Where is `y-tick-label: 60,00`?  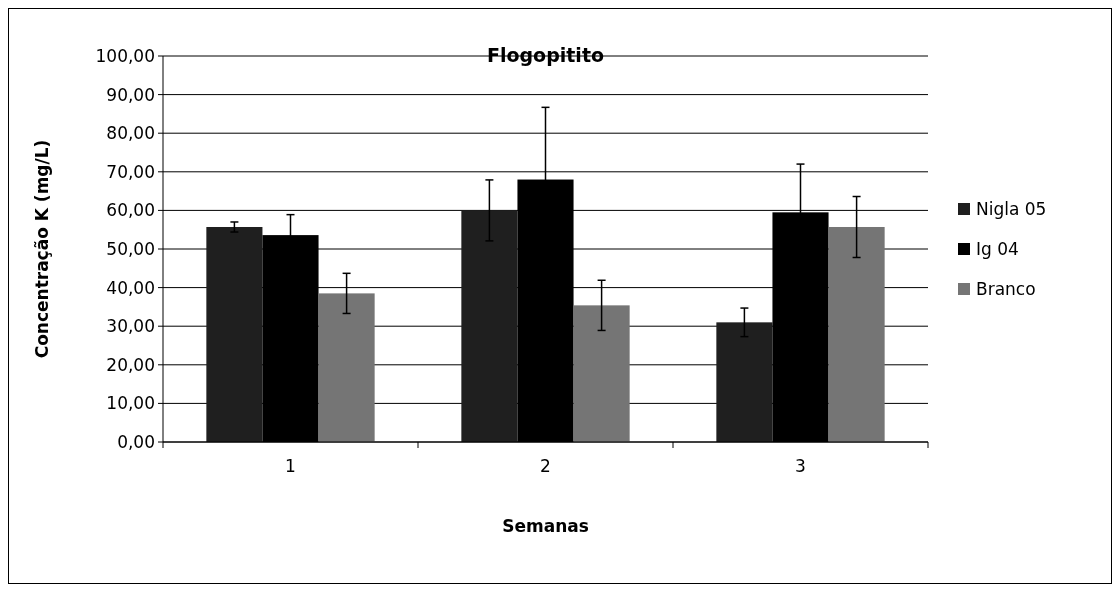 y-tick-label: 60,00 is located at coordinates (130, 210).